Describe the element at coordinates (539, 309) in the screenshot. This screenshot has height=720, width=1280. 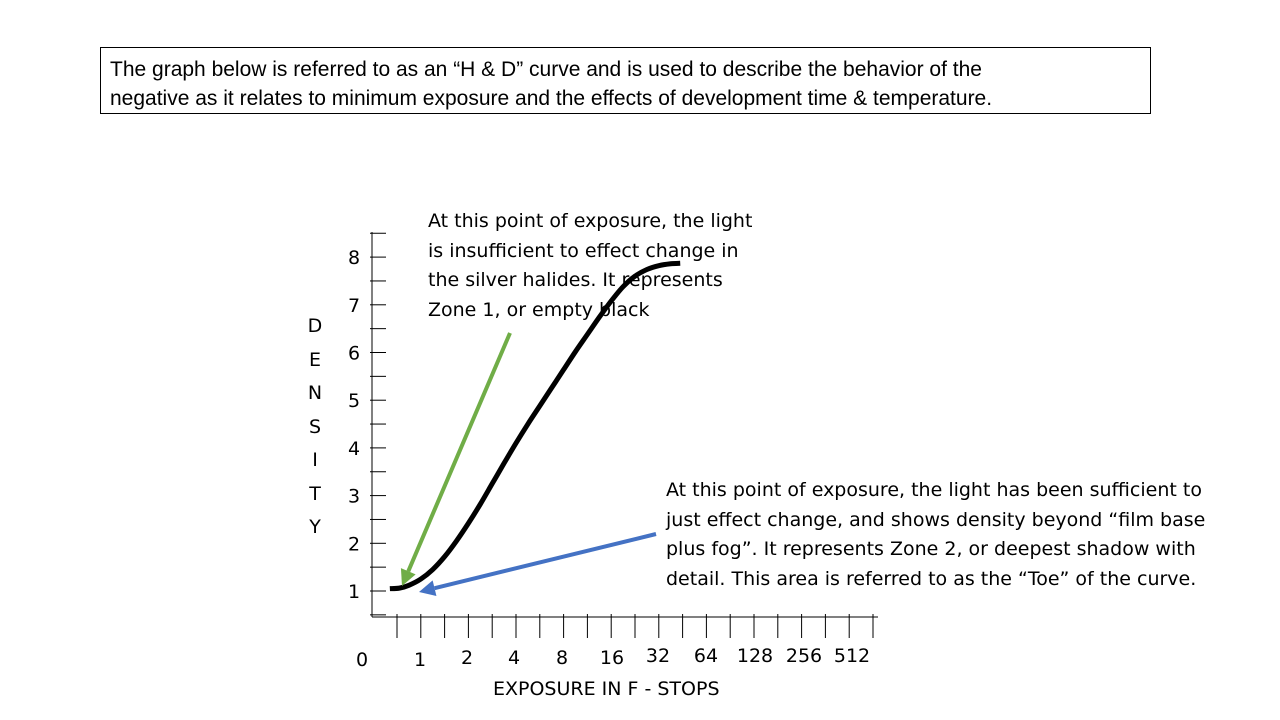
I see `zone1-line-4: Zone 1, or empty black` at that location.